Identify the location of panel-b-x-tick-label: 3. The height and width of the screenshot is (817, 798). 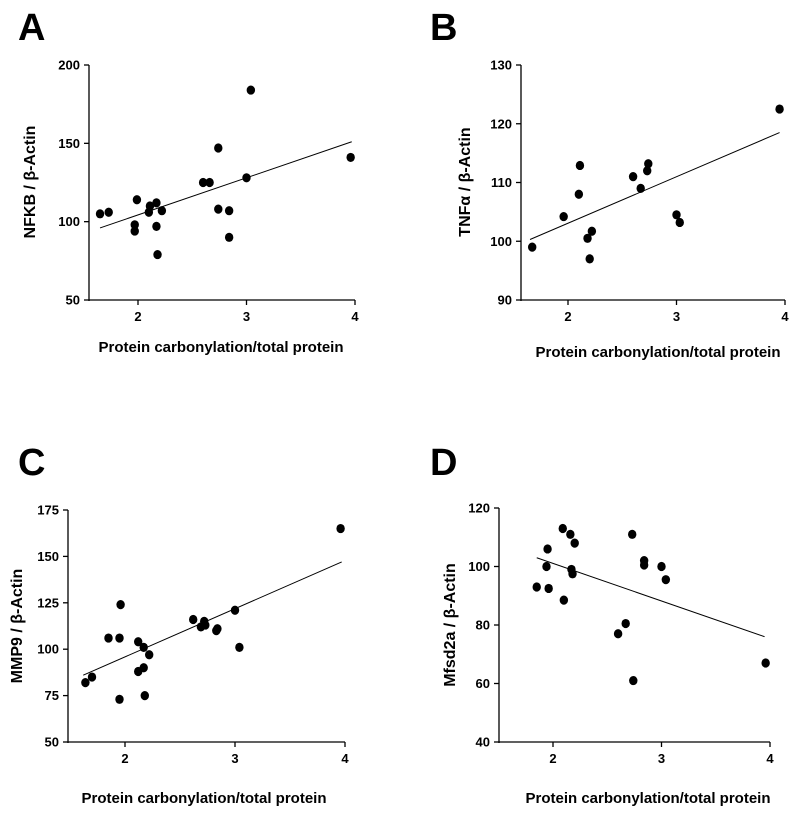
(676, 316).